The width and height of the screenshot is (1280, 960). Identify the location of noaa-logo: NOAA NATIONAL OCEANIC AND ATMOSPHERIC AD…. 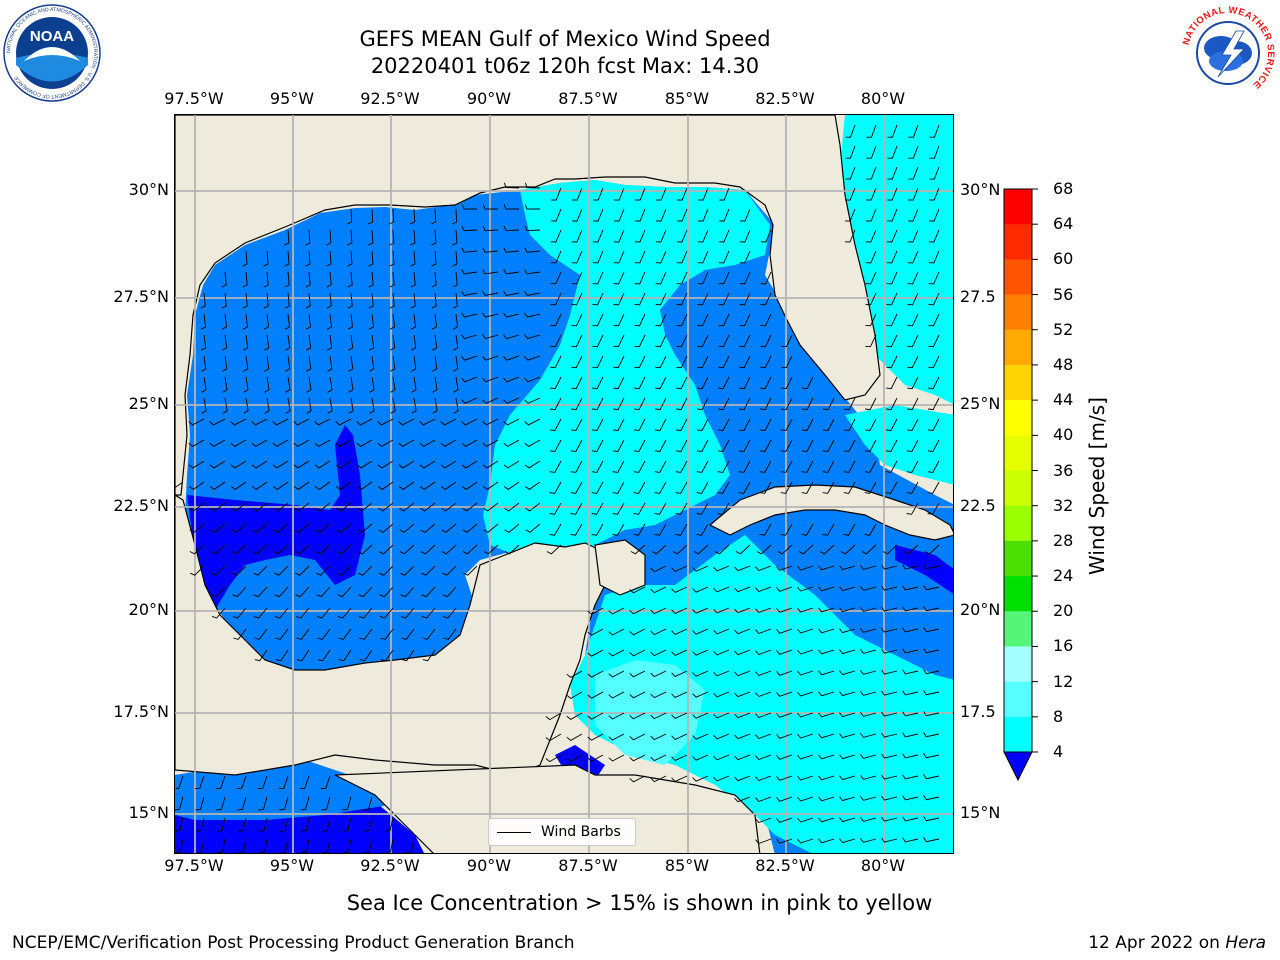
(52, 53).